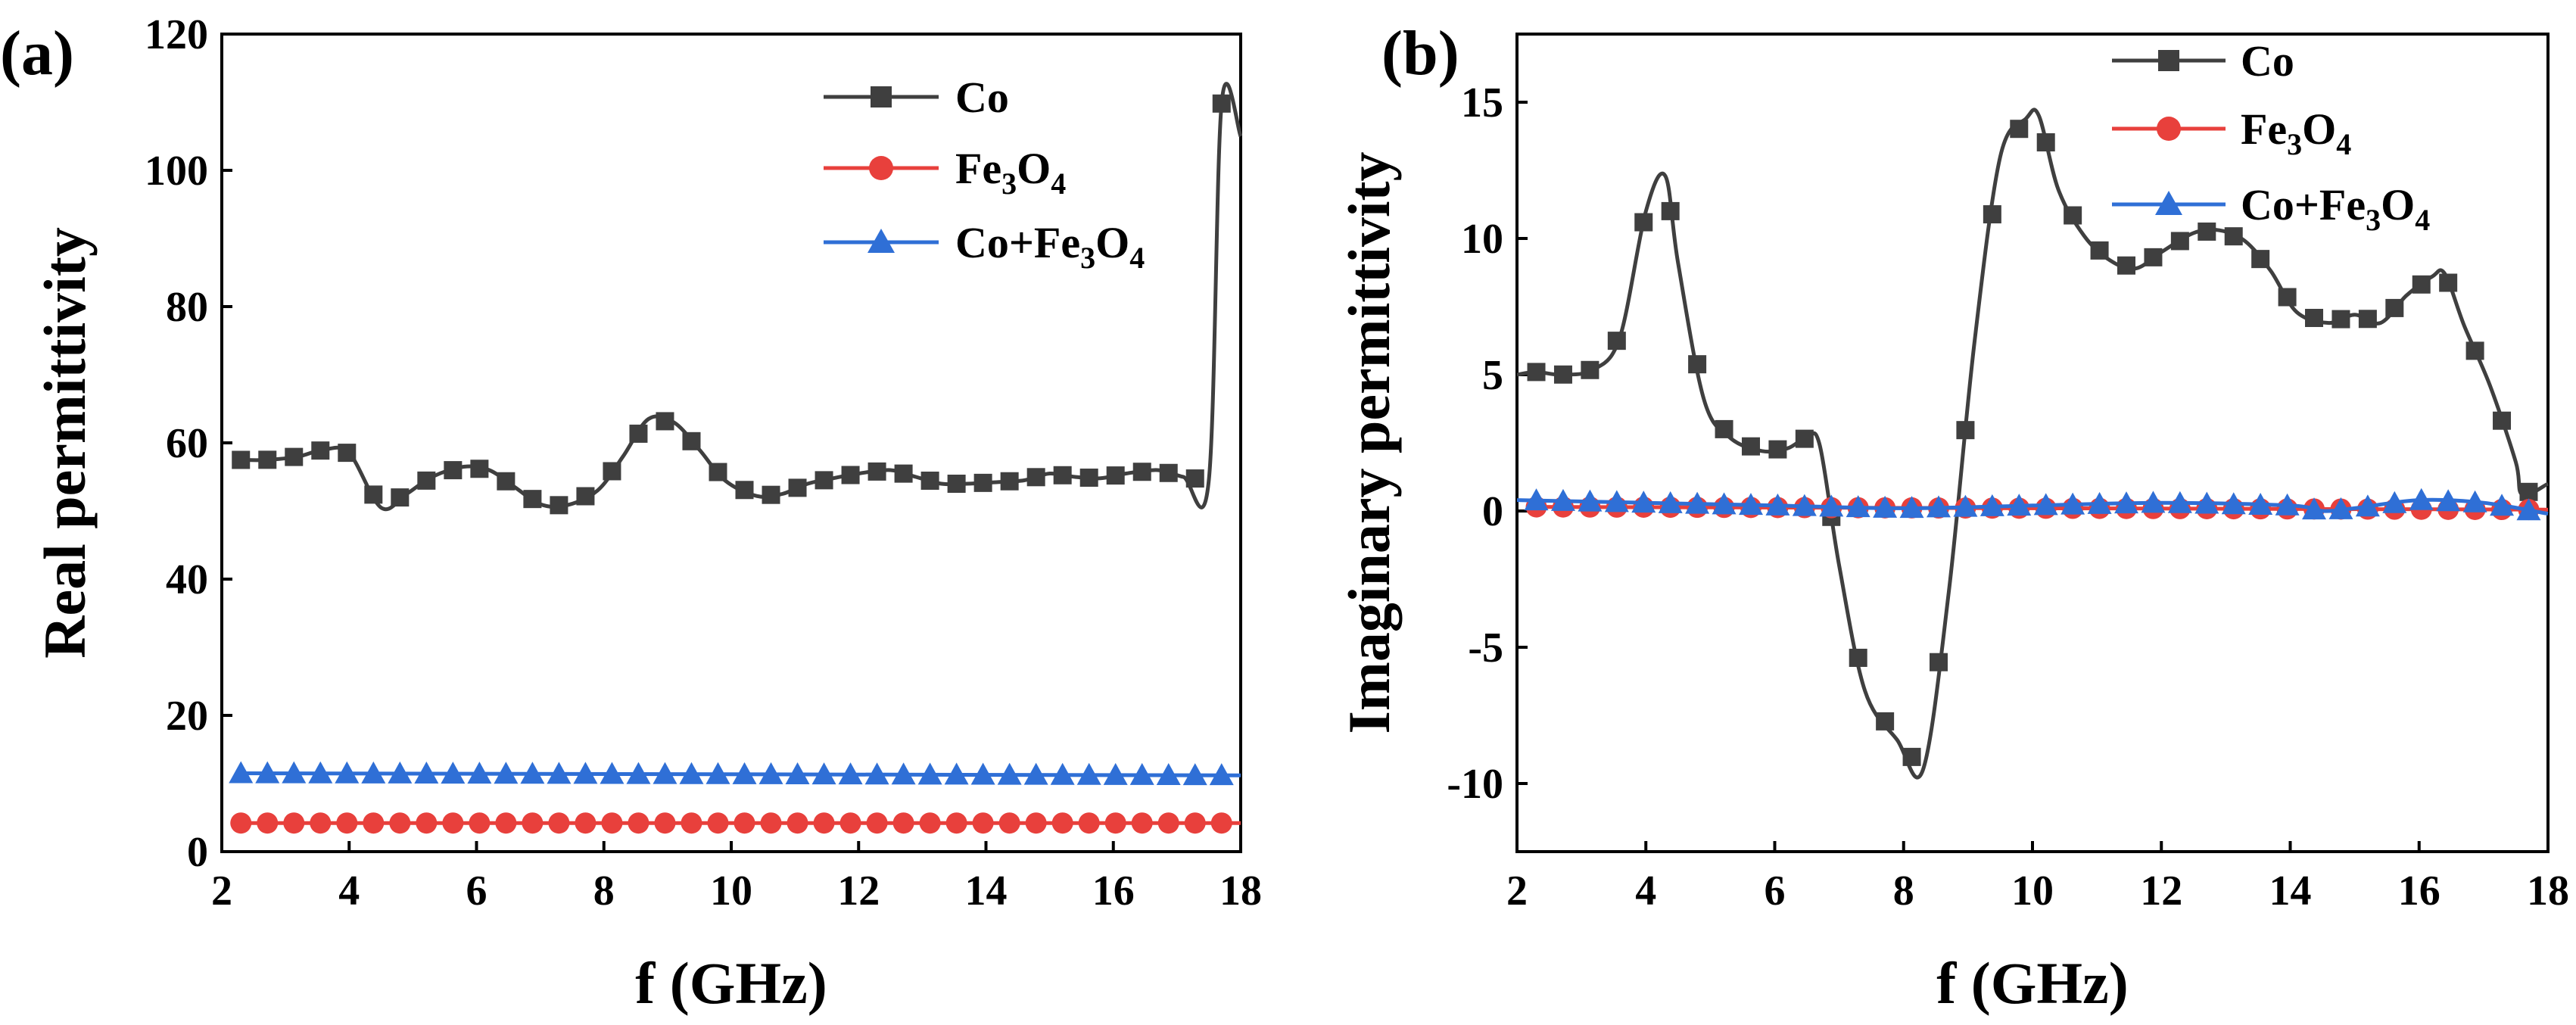  Describe the element at coordinates (2290, 891) in the screenshot. I see `x-tick-label: 14` at that location.